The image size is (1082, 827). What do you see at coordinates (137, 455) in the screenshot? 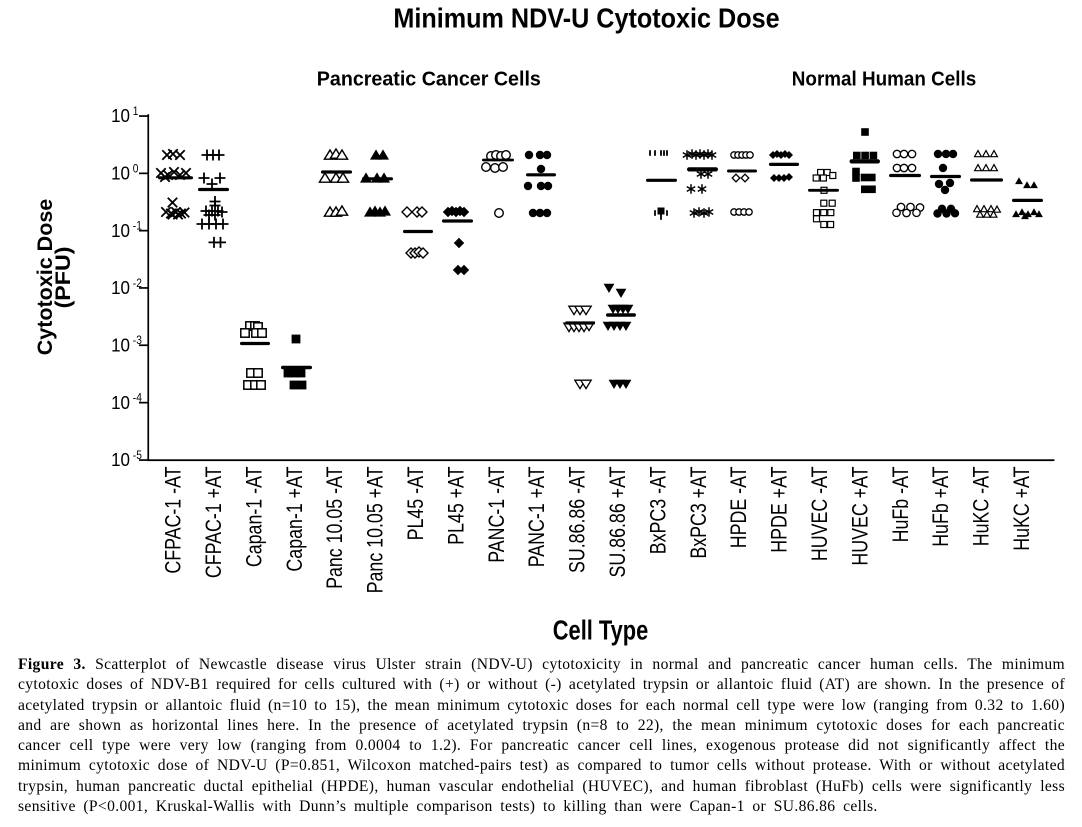
I see `svg-text: -5` at bounding box center [137, 455].